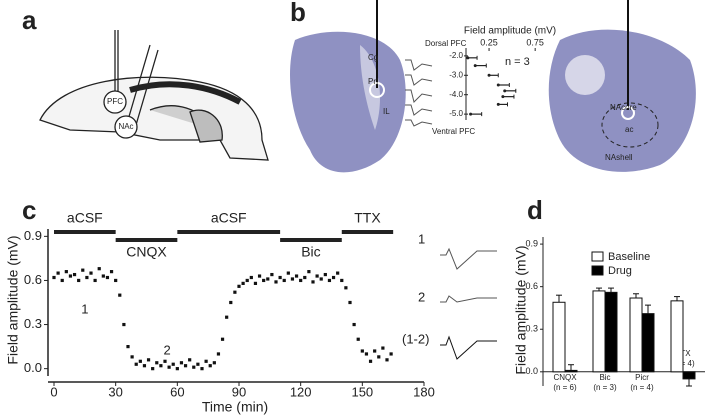 This screenshot has width=710, height=417. Describe the element at coordinates (456, 55) in the screenshot. I see `y-tick-label: -2.0` at that location.